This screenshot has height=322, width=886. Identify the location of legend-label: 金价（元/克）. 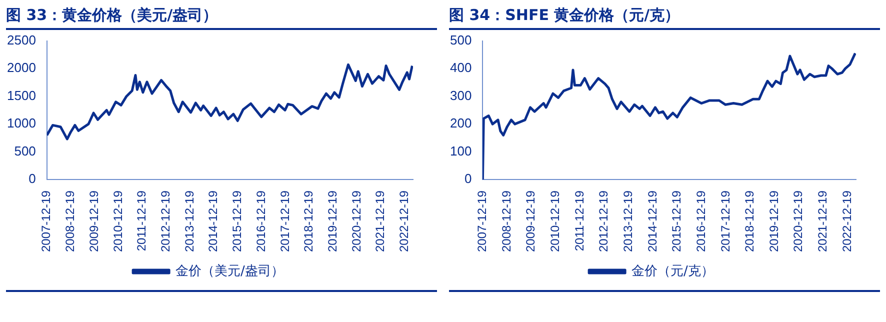
(673, 271).